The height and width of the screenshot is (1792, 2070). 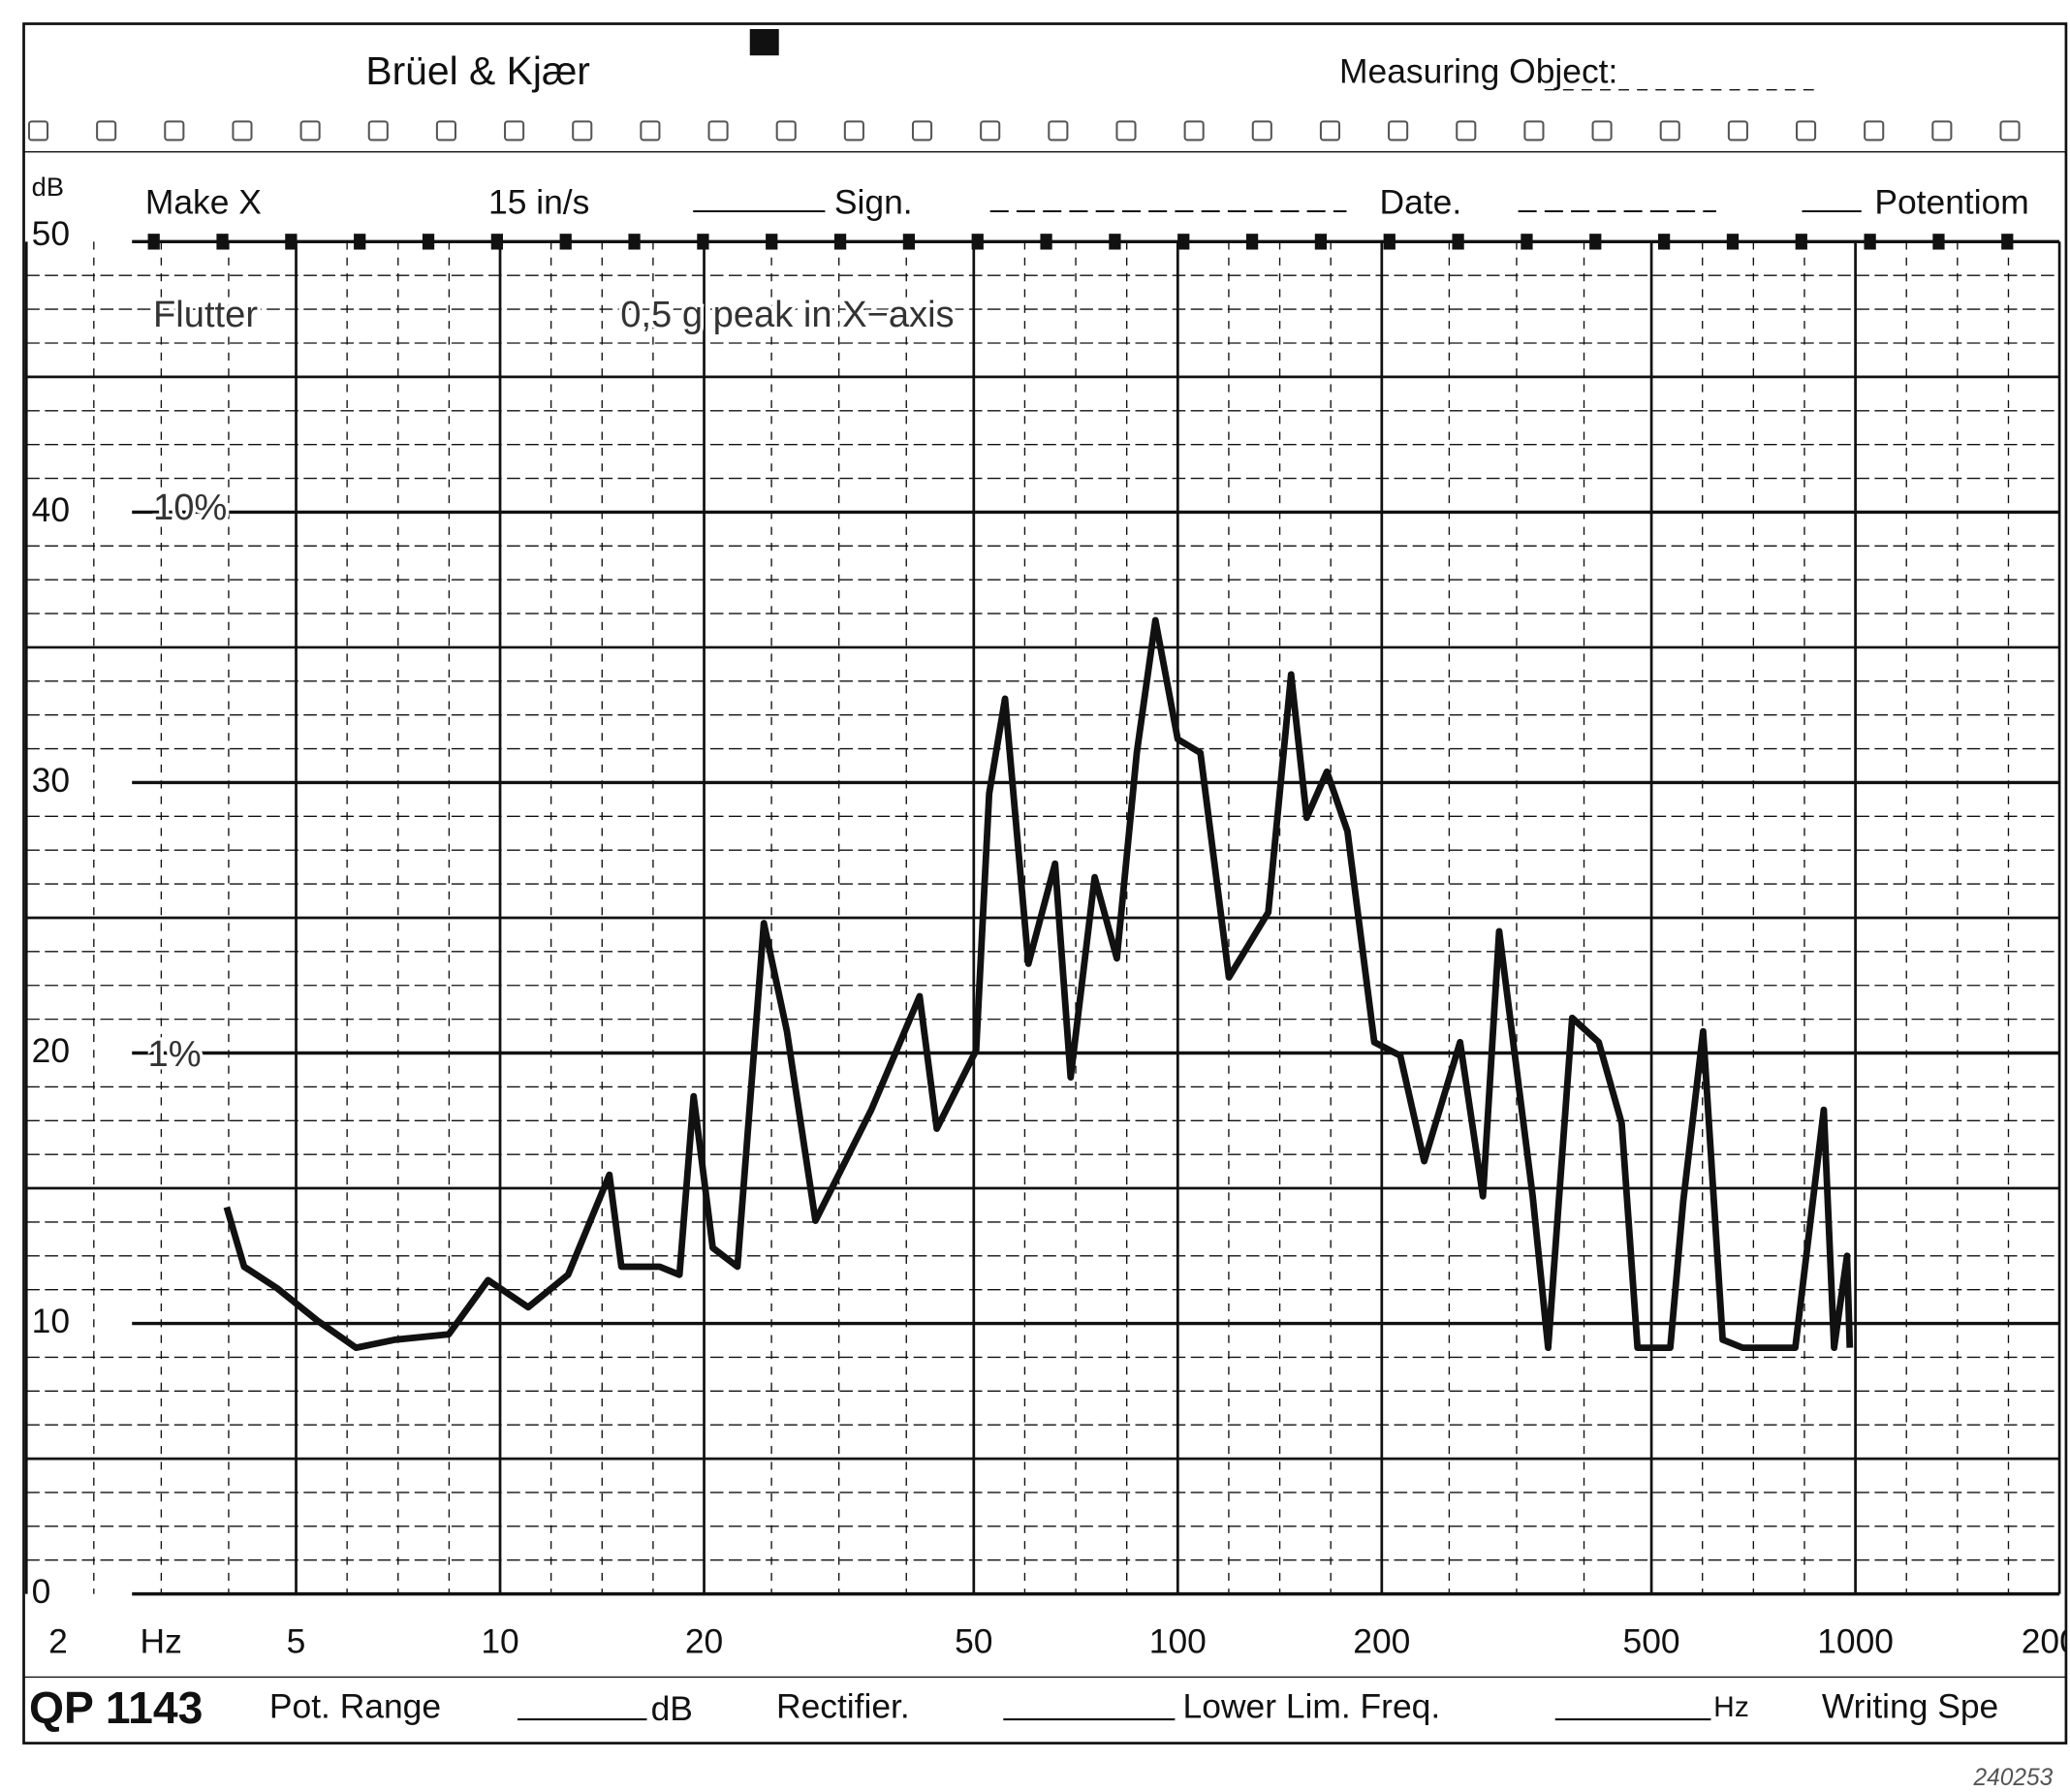 I want to click on annotation: 0,5 g peak in X−axis, so click(x=787, y=314).